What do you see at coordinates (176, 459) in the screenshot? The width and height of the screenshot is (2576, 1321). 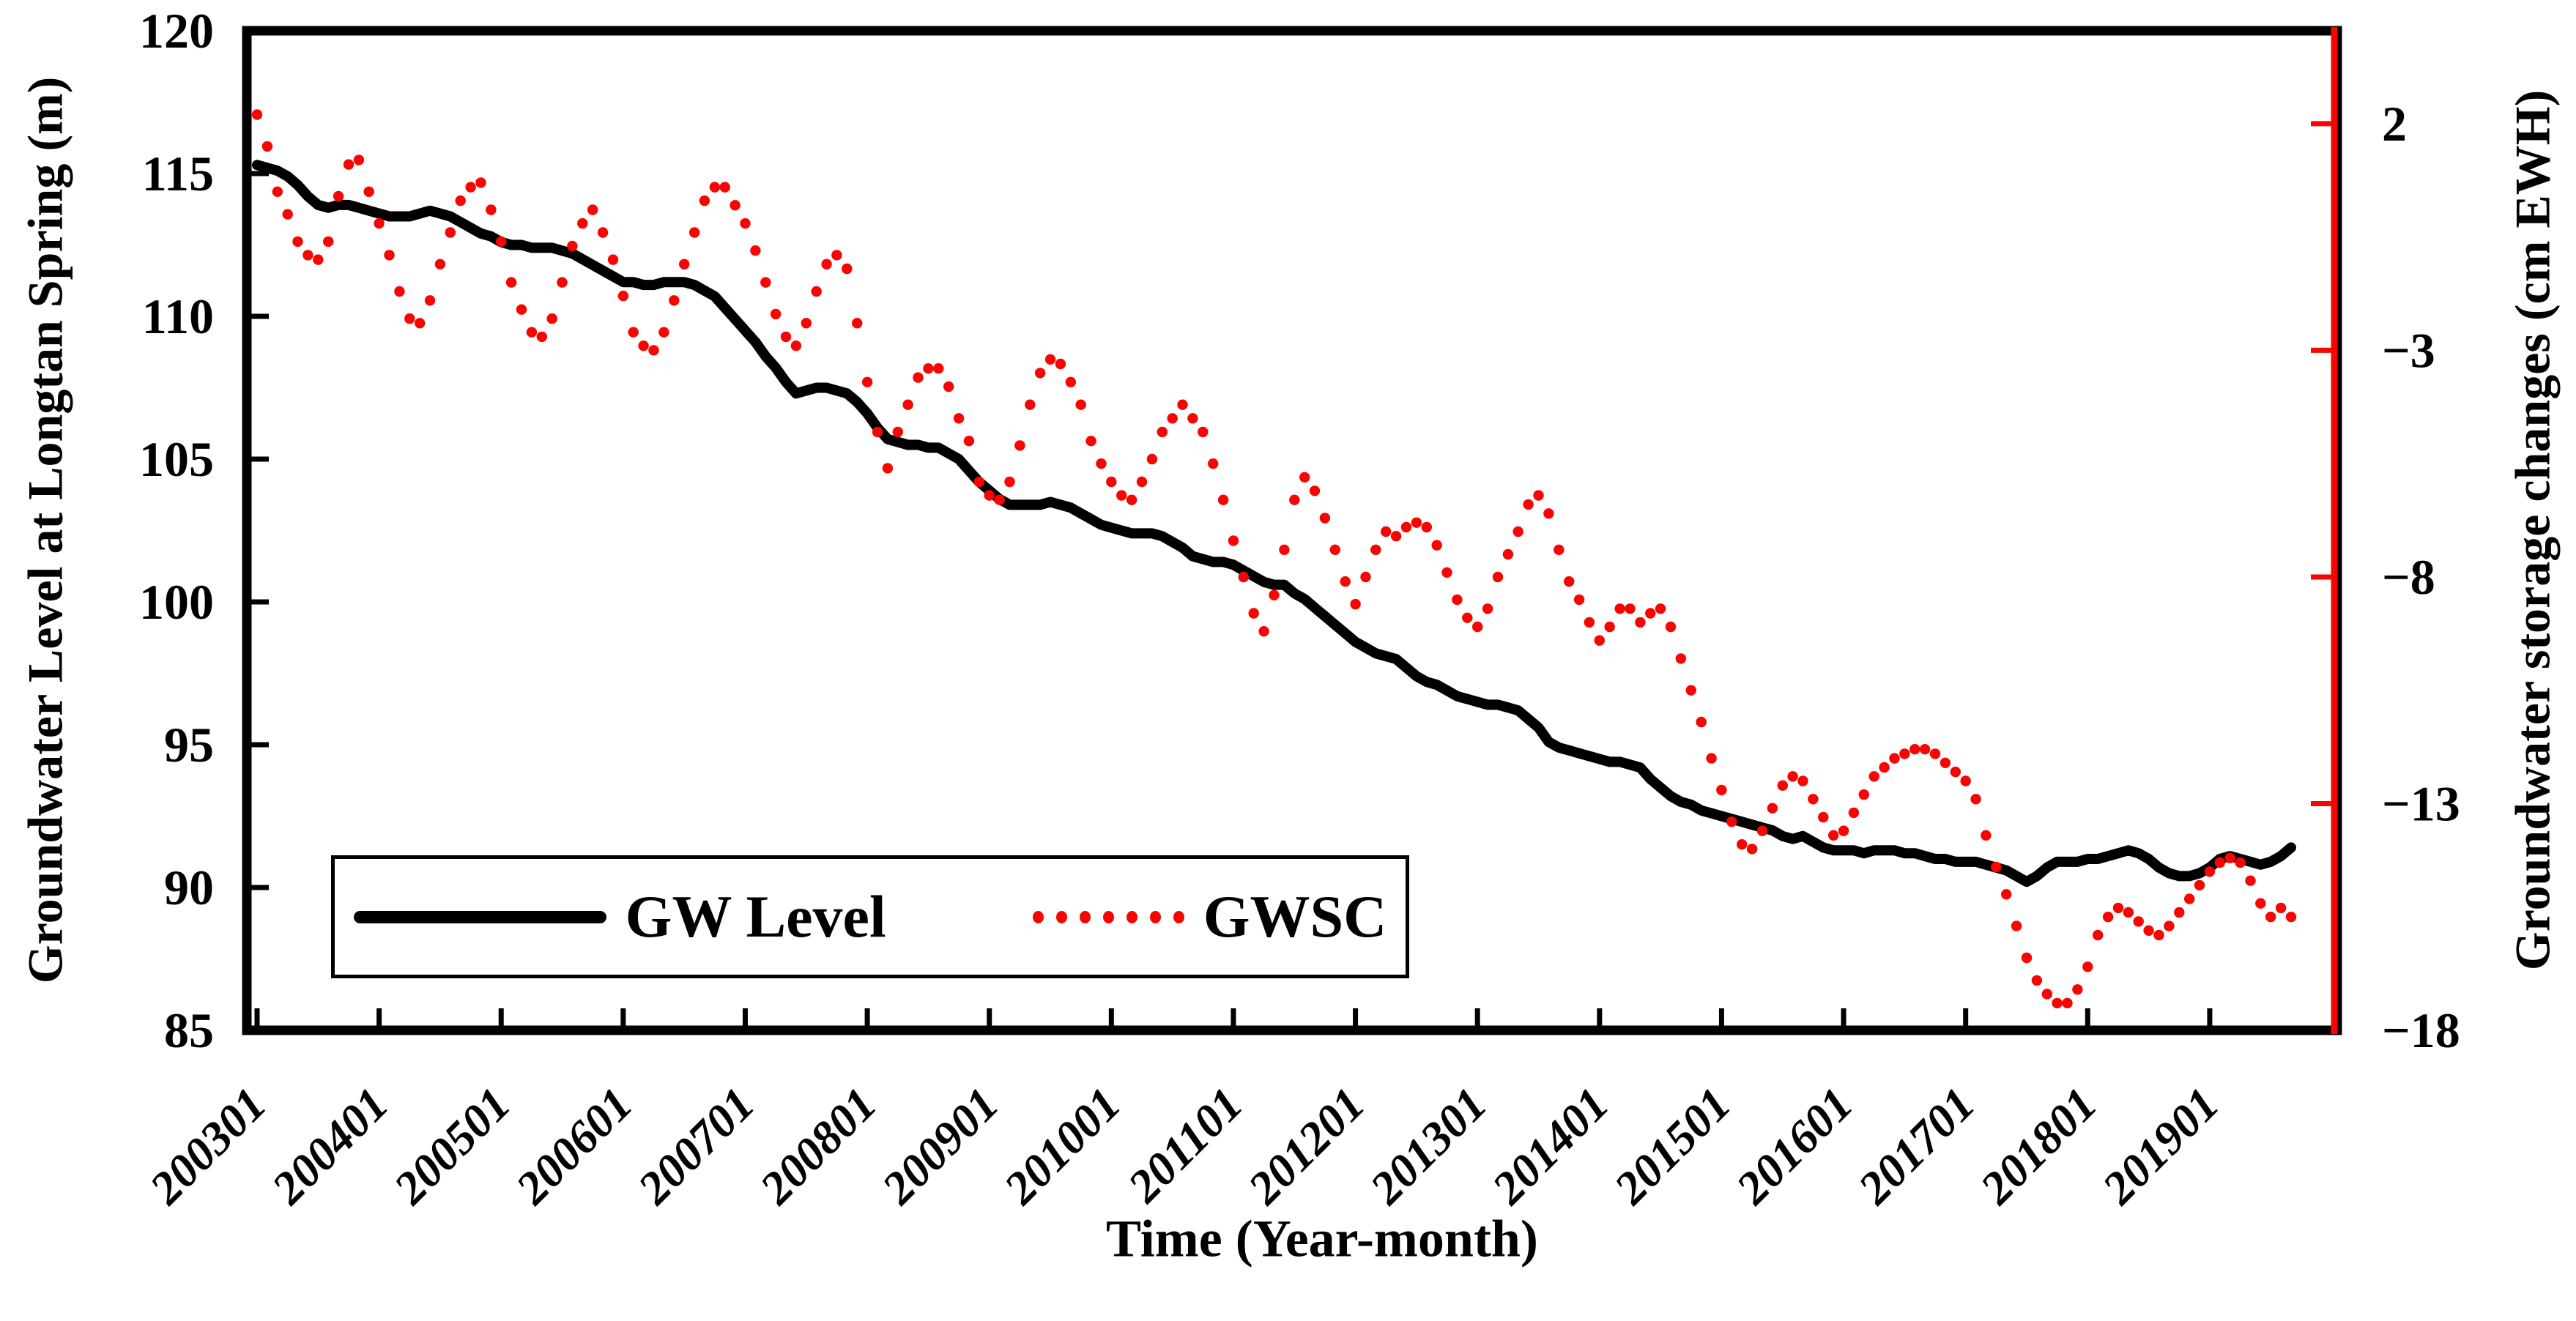 I see `left-axis-tick-label: 105` at bounding box center [176, 459].